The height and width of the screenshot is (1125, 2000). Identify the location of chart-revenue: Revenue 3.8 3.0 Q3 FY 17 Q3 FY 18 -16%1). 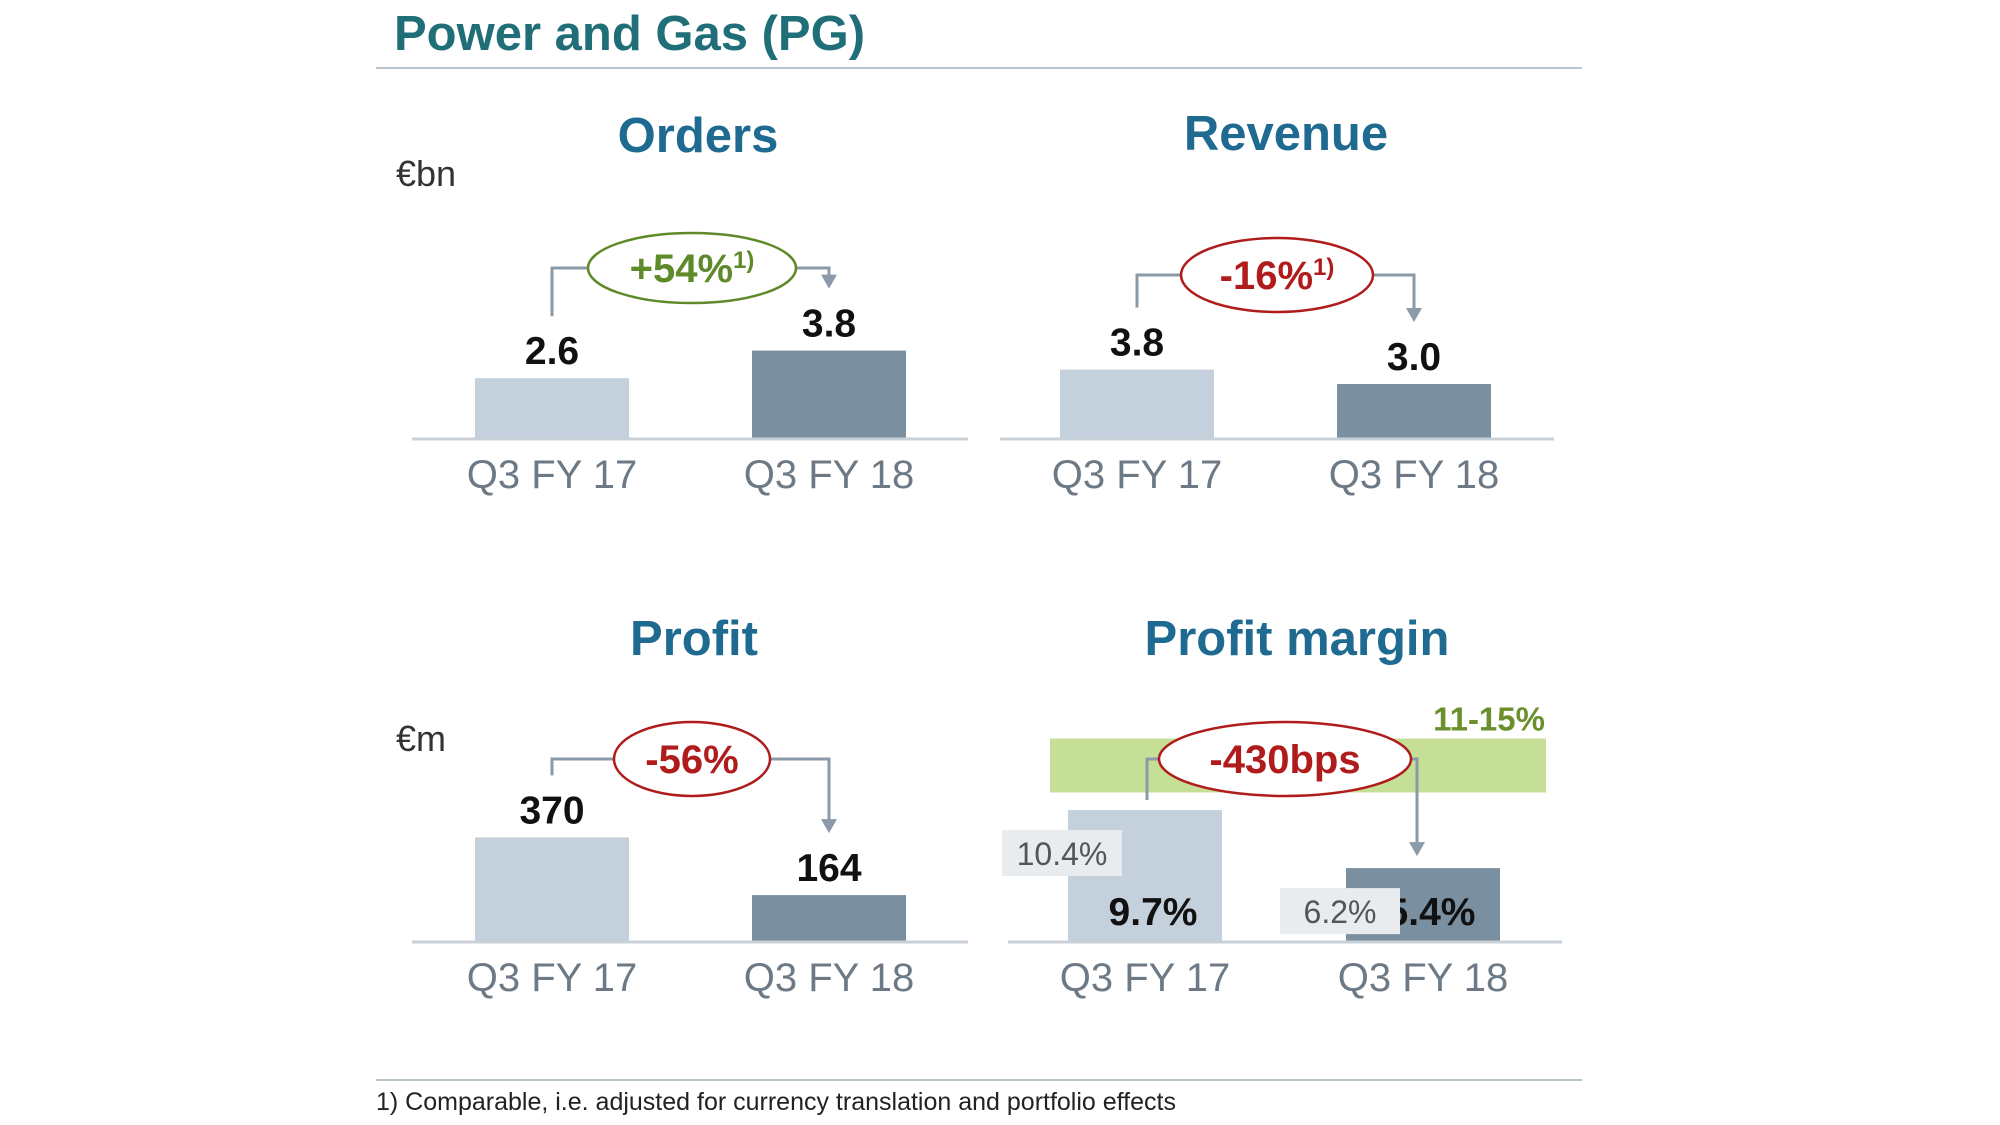
(1277, 302).